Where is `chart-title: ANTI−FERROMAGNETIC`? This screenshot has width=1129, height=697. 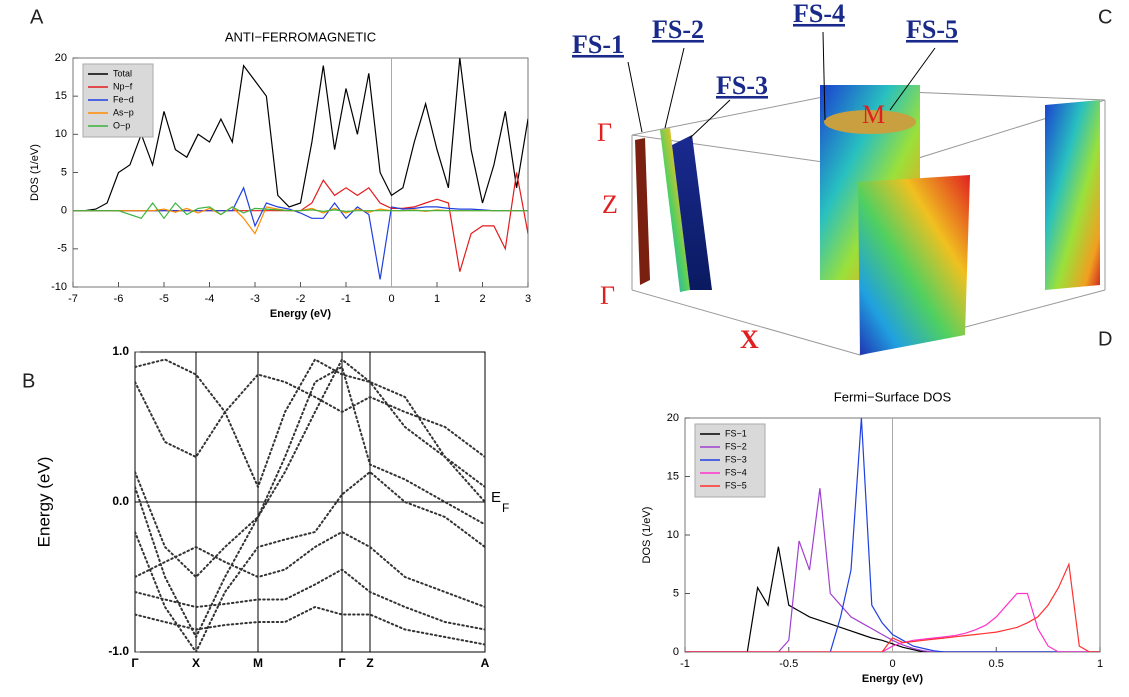
chart-title: ANTI−FERROMAGNETIC is located at coordinates (300, 36).